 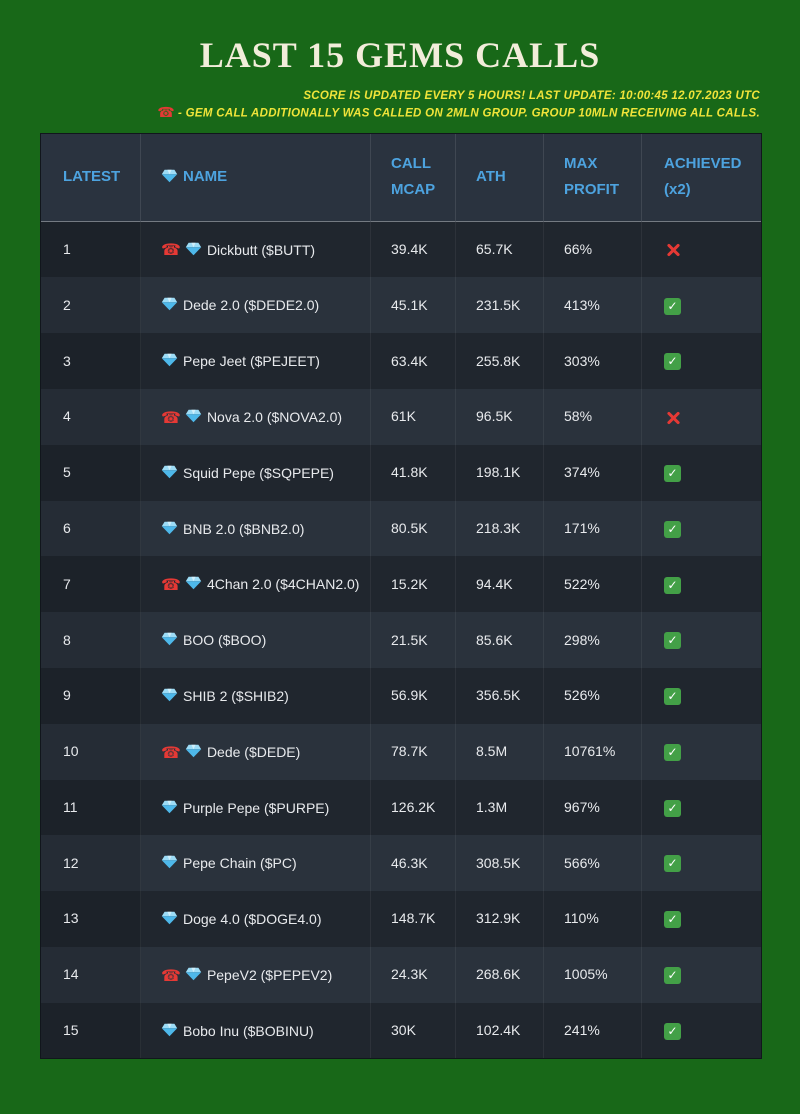 What do you see at coordinates (205, 177) in the screenshot?
I see `column-header-name-label: NAME` at bounding box center [205, 177].